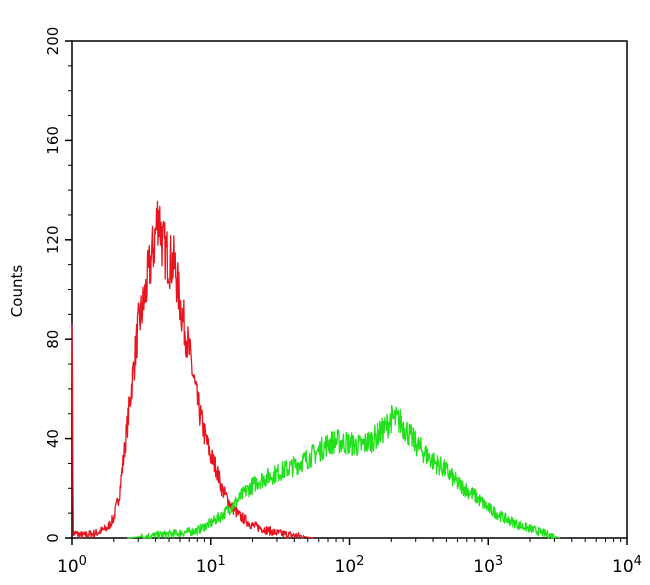  Describe the element at coordinates (211, 565) in the screenshot. I see `x-tick-label: 101` at that location.